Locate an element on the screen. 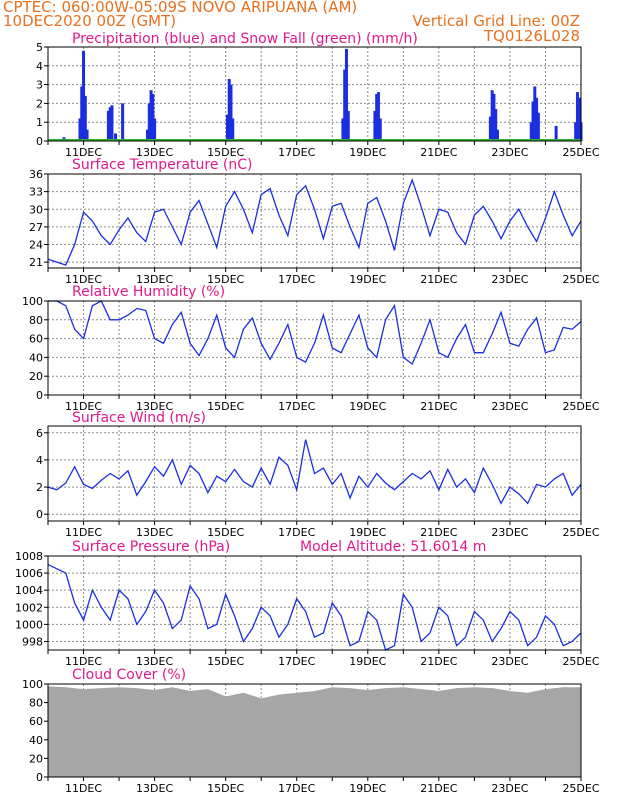 The height and width of the screenshot is (800, 618). panel-annotation: Model Altitude: 51.6014 m is located at coordinates (393, 547).